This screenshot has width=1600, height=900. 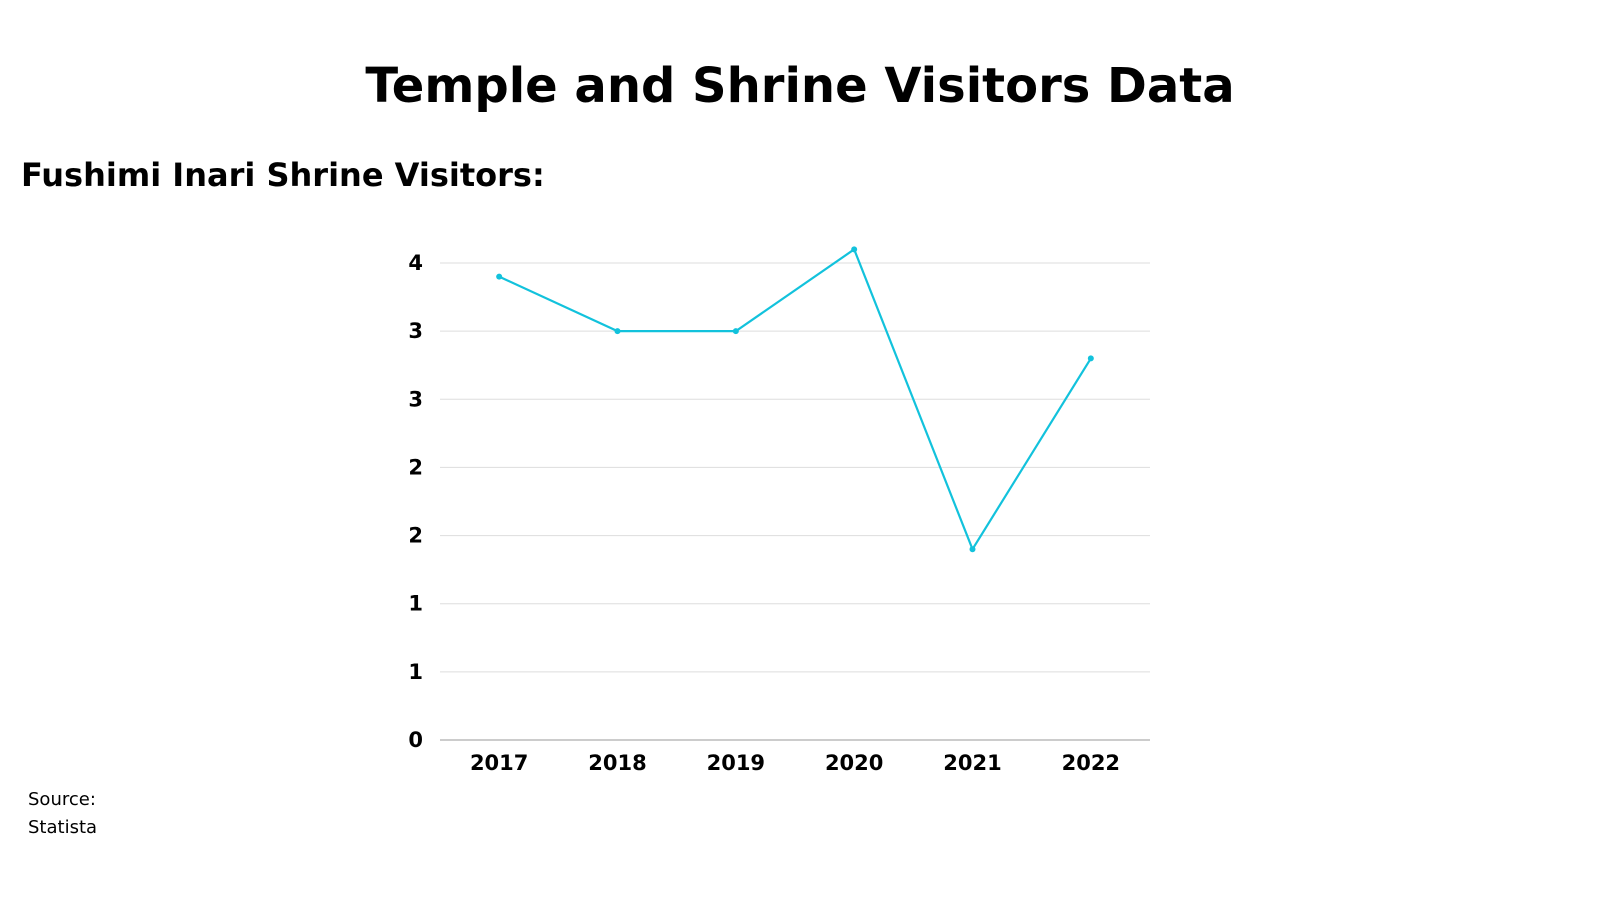 I want to click on page-title: Temple and Shrine Visitors Data, so click(x=800, y=86).